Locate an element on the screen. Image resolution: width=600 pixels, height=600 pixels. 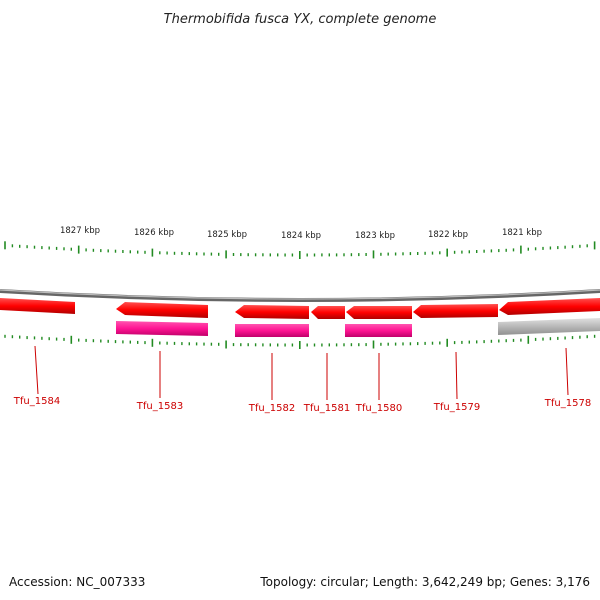
scale-label: 1822 kbp is located at coordinates (448, 235).